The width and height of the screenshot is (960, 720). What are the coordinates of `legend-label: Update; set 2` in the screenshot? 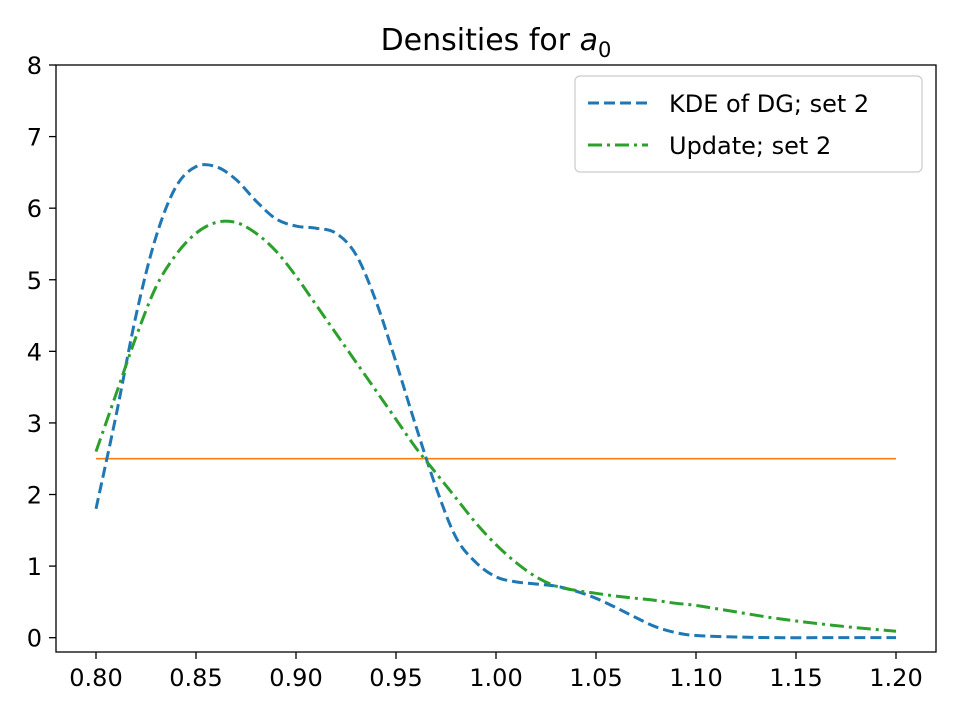 It's located at (750, 146).